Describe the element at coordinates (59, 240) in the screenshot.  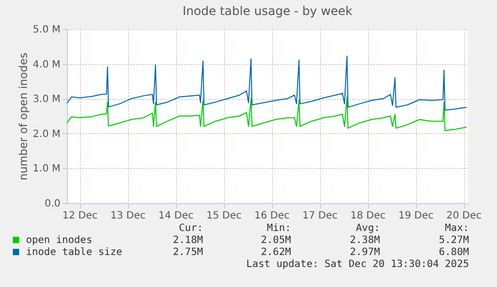
I see `legend-label: open inodes` at that location.